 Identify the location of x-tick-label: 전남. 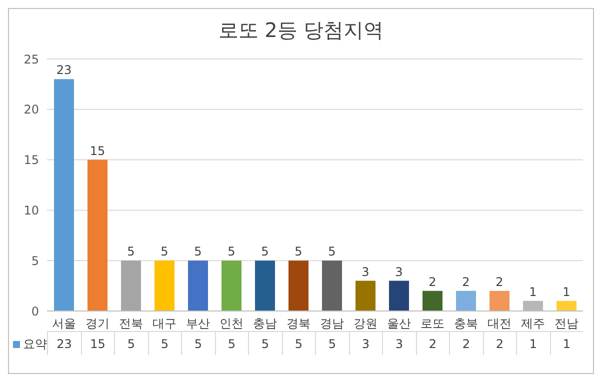
(566, 323).